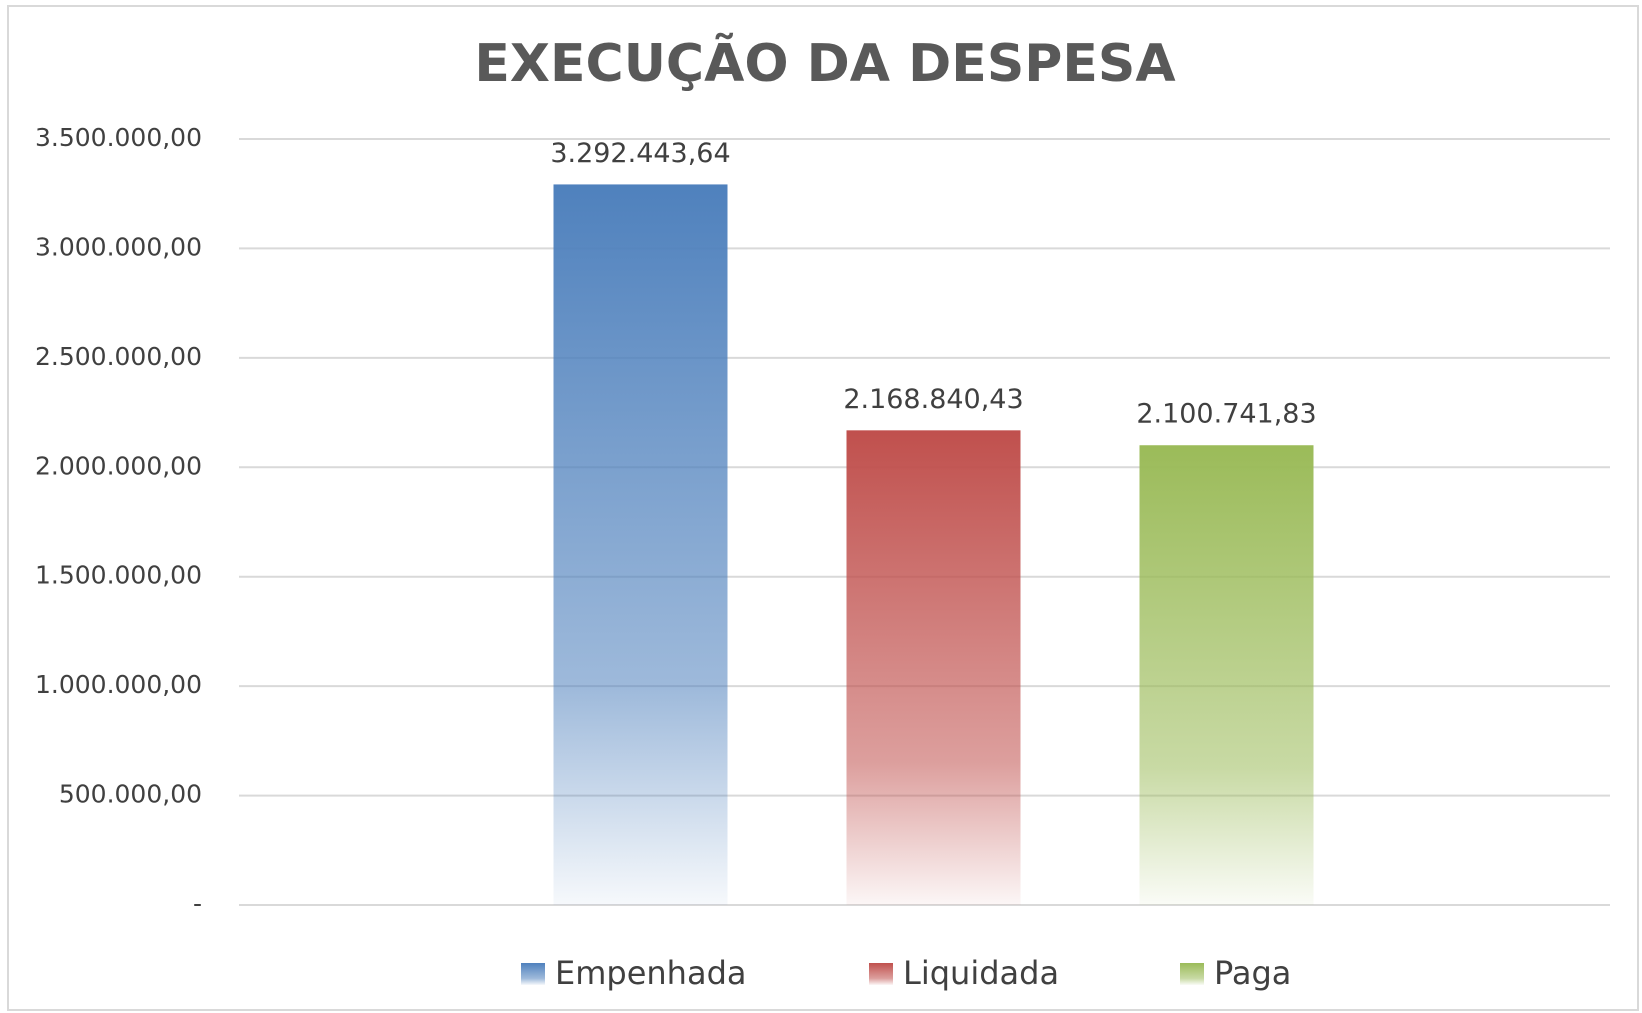  I want to click on value-label: 3.292.443,64, so click(640, 153).